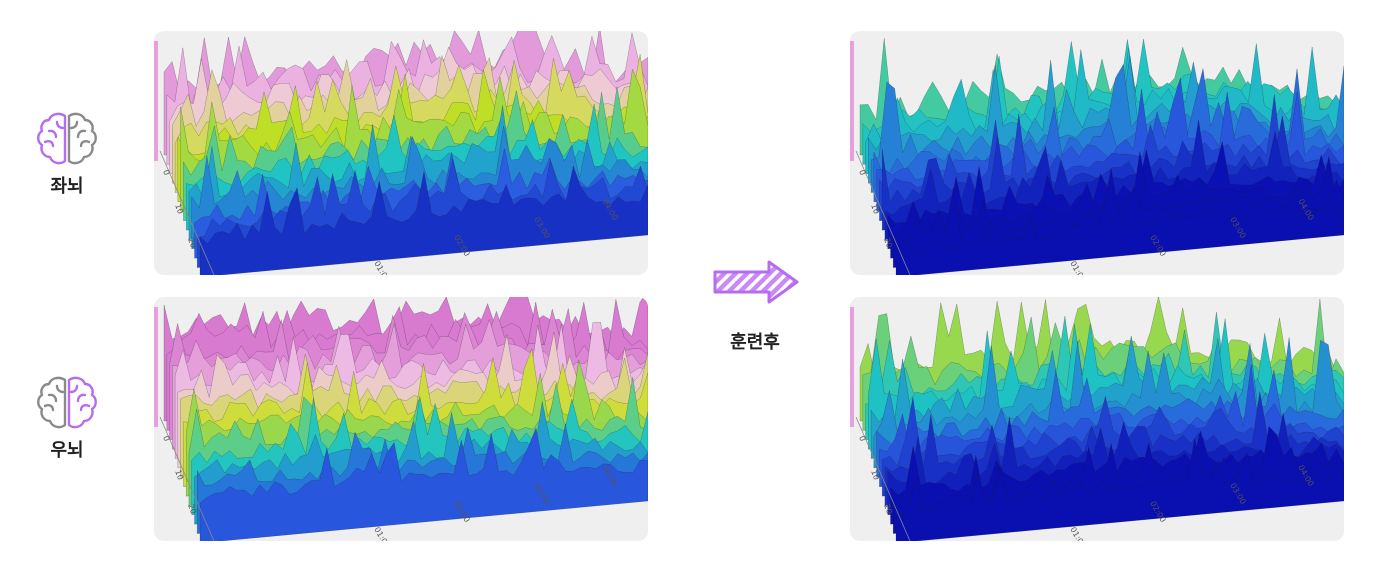  What do you see at coordinates (67, 186) in the screenshot?
I see `left-brain-label: 좌뇌` at bounding box center [67, 186].